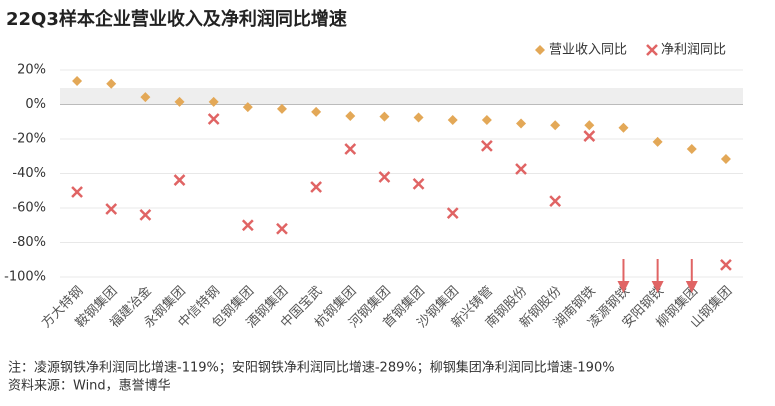  Describe the element at coordinates (401, 96) in the screenshot. I see `plot-shade` at that location.